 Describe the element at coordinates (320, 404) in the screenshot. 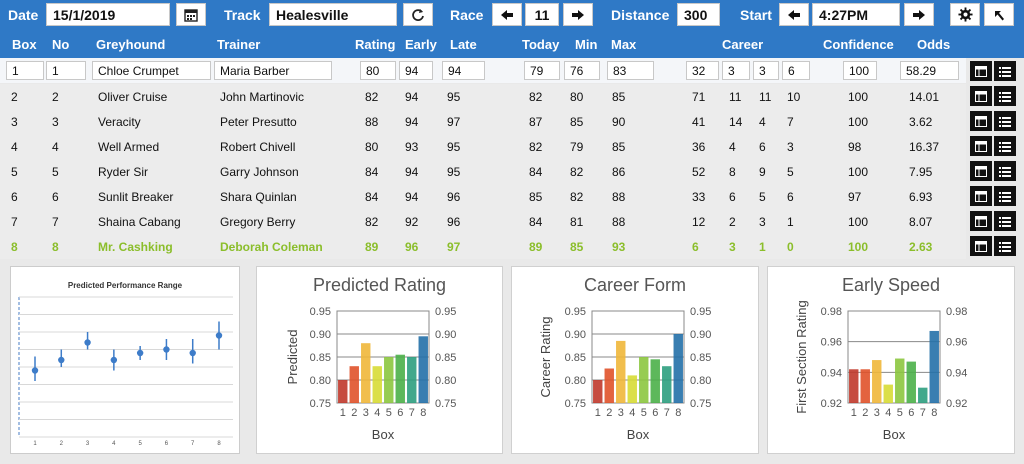

I see `y-tick-label-left: 0.75` at that location.